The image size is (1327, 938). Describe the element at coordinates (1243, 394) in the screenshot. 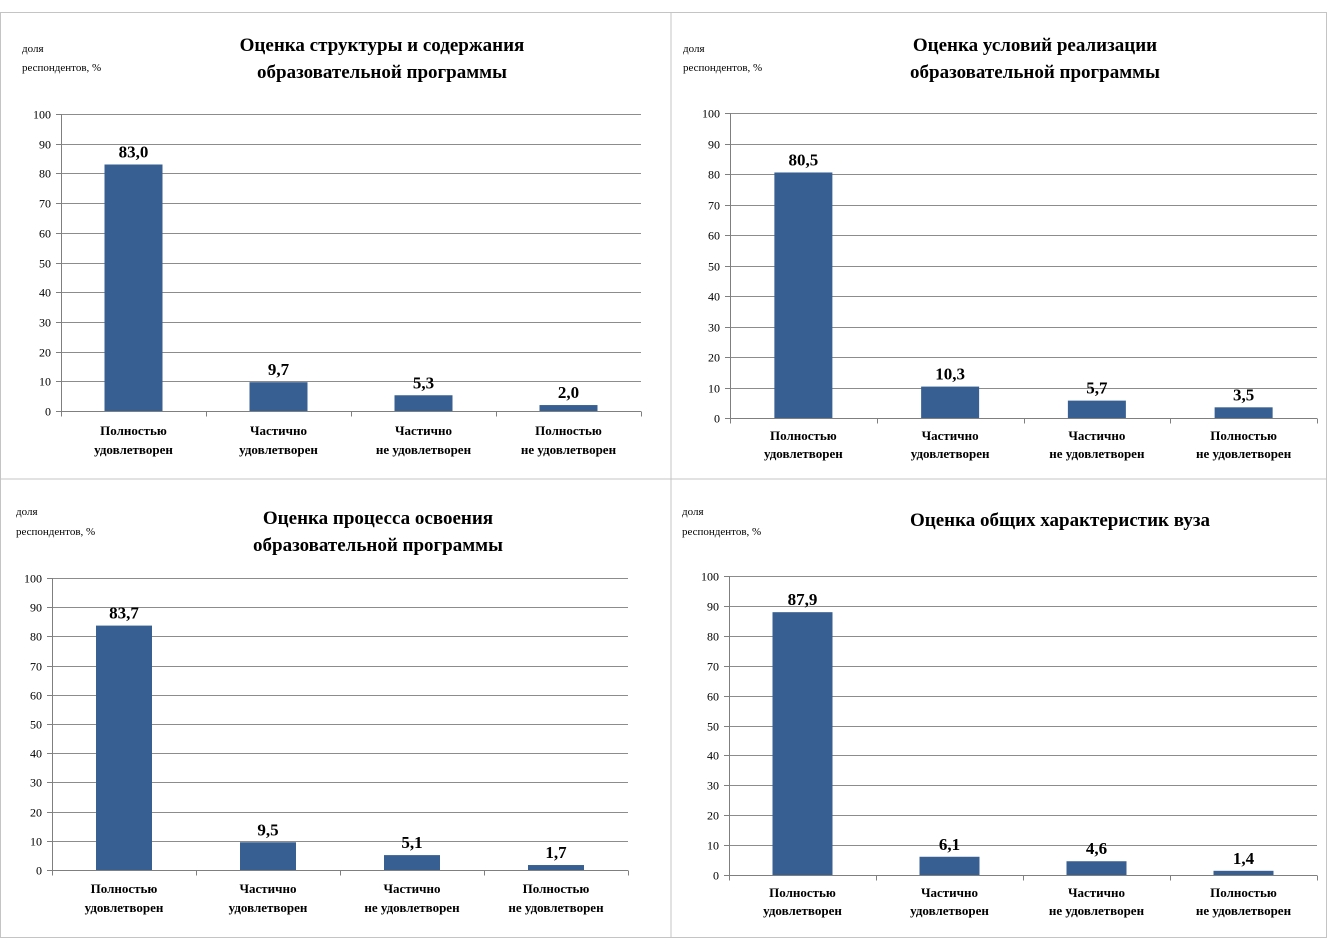

I see `data-label: 3,5` at that location.